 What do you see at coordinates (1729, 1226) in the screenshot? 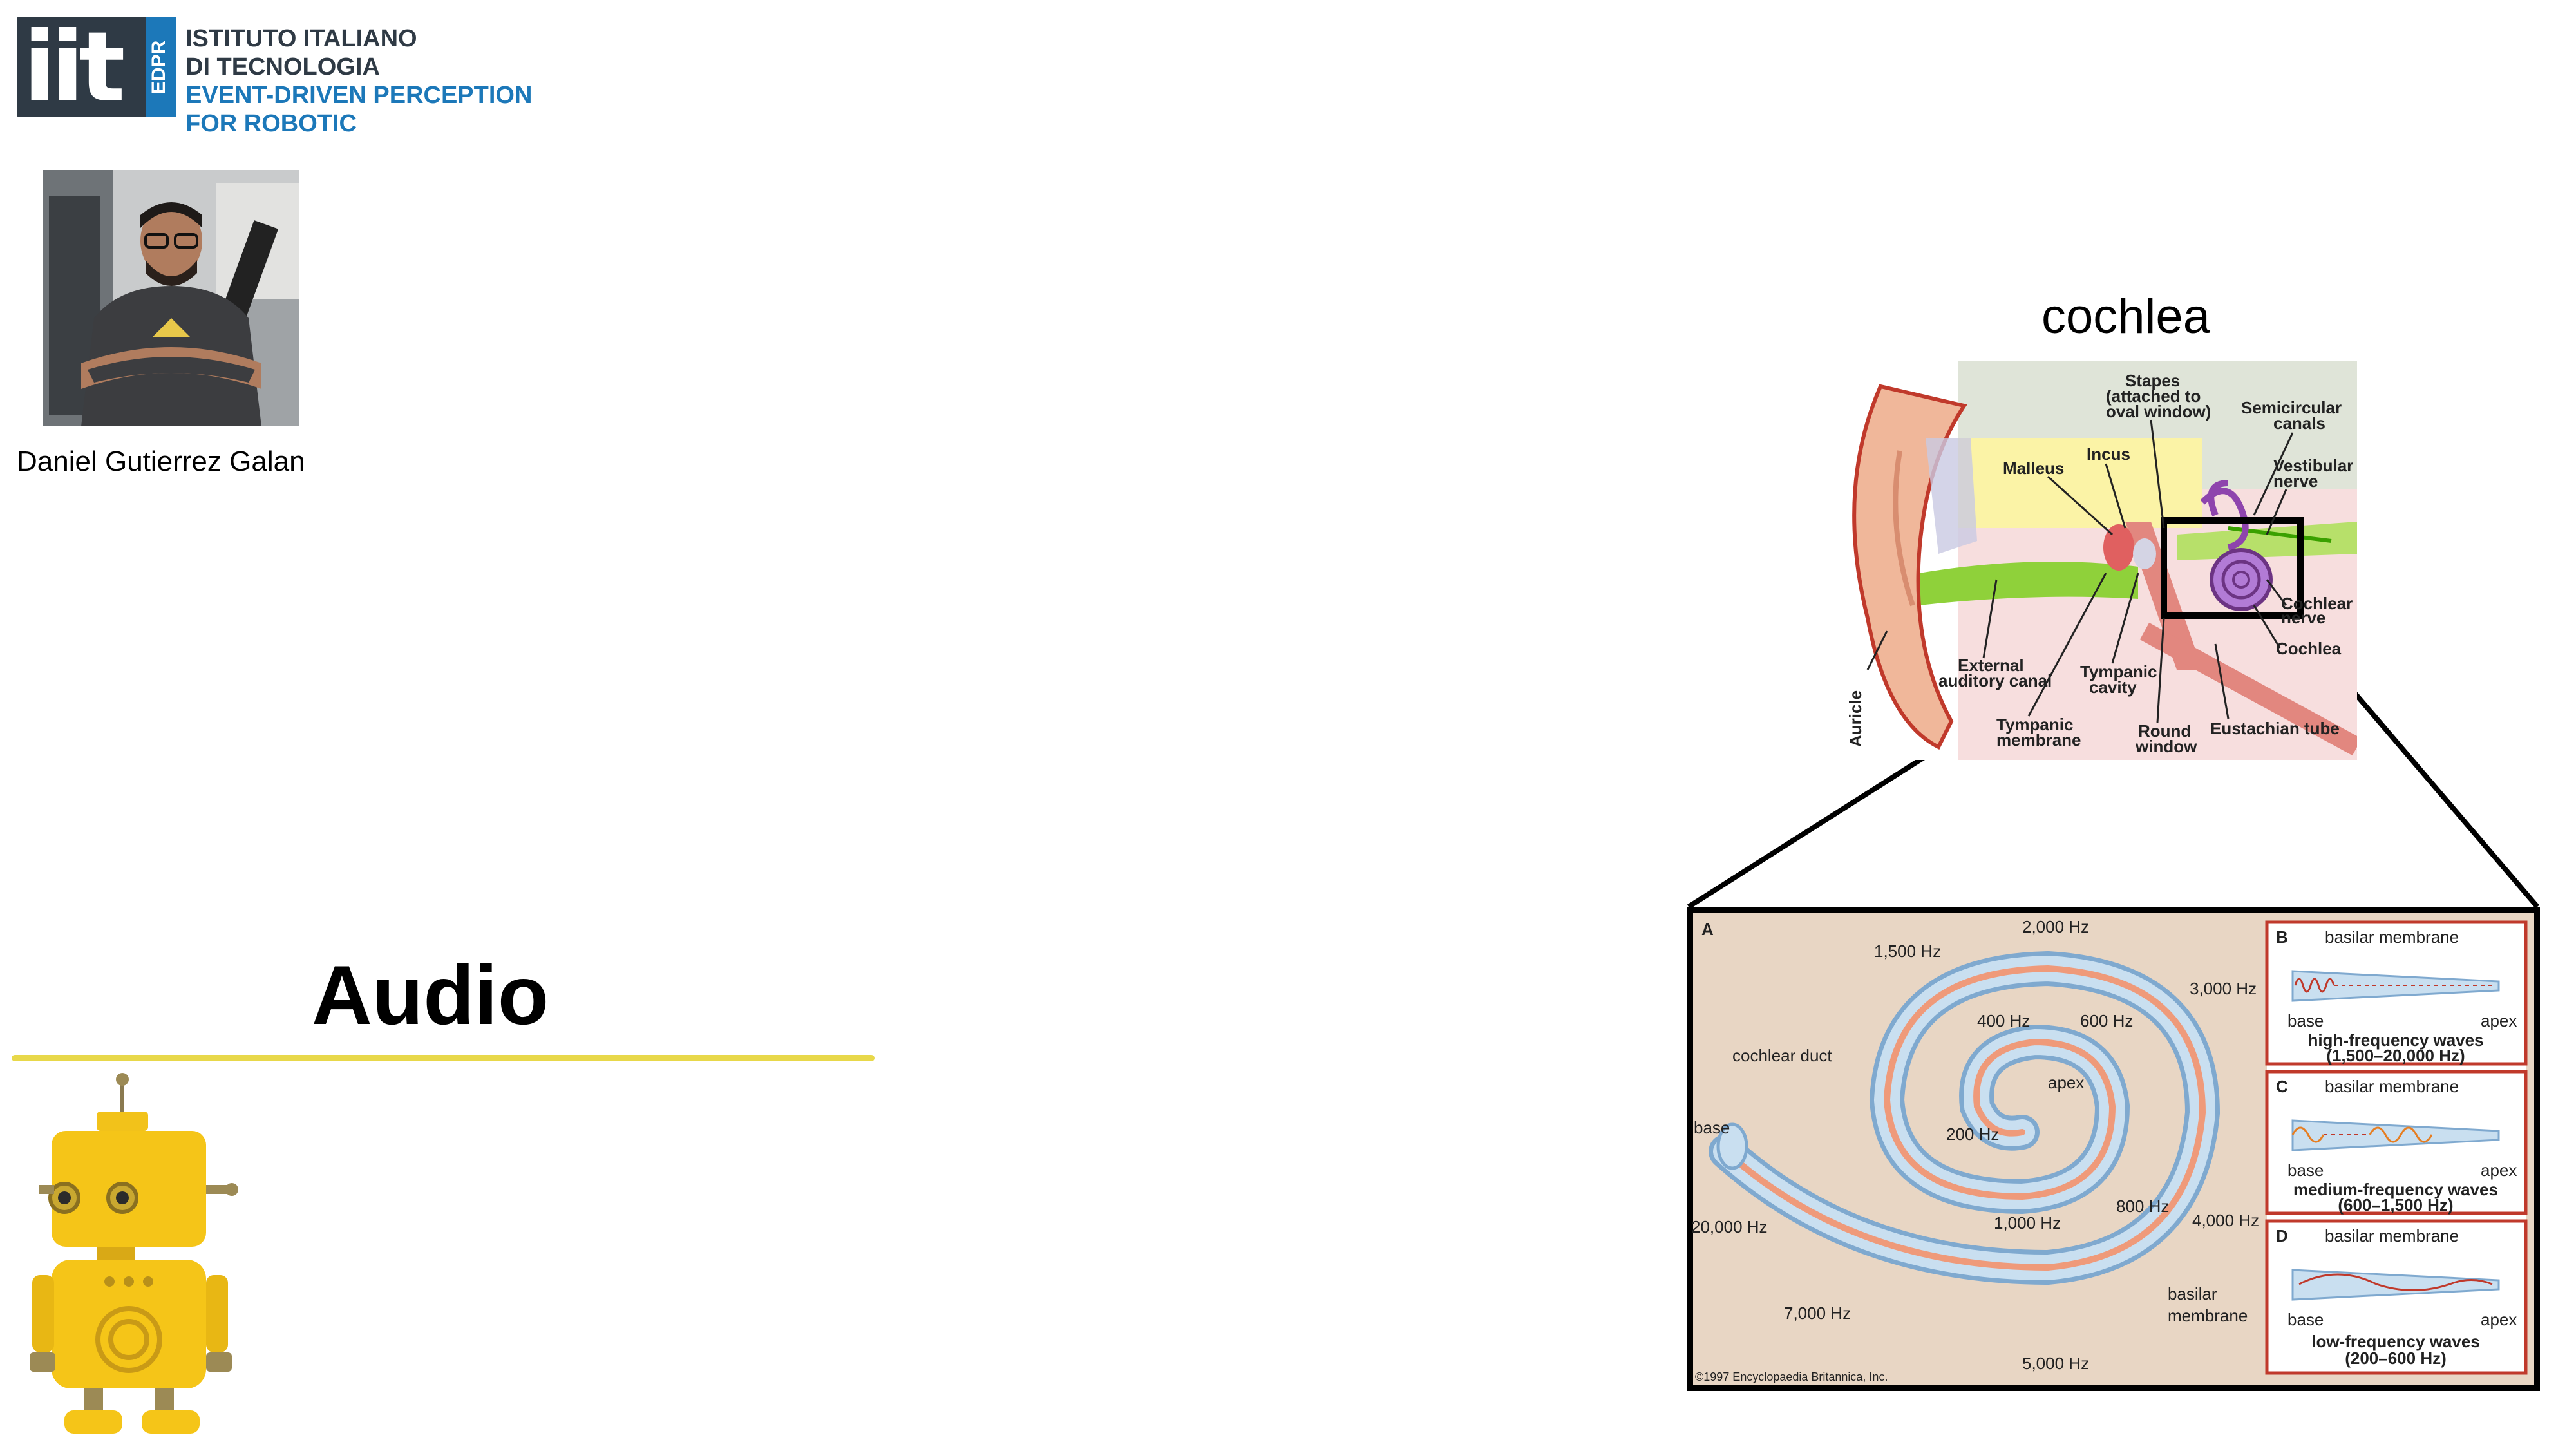
I see `hz-20000-label: 20,000 Hz` at bounding box center [1729, 1226].